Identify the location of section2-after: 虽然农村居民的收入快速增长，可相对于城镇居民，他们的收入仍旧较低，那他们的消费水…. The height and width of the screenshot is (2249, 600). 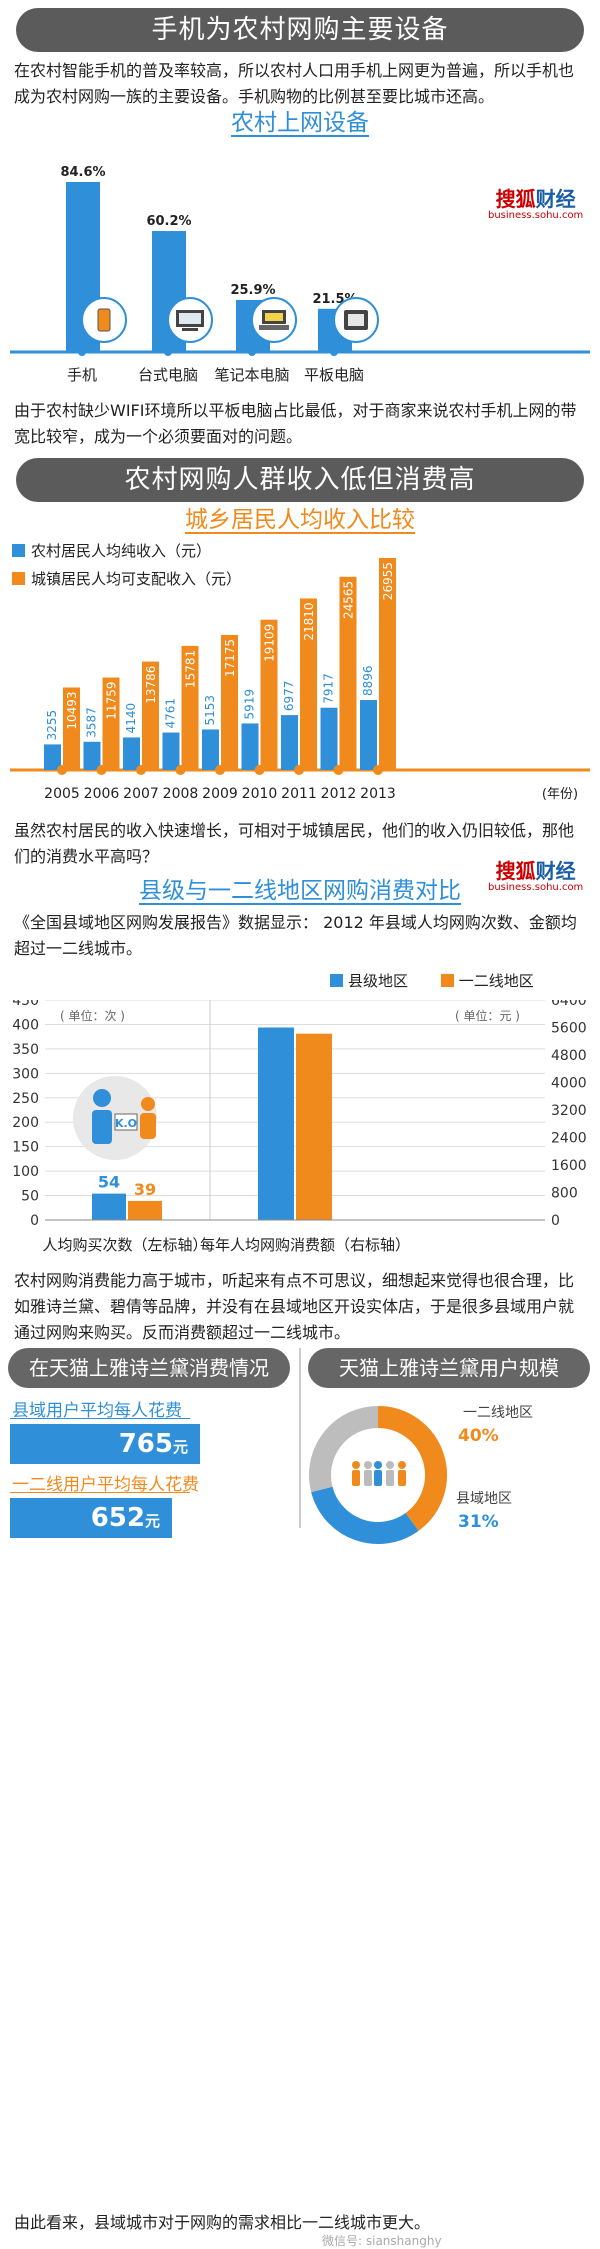
(294, 843).